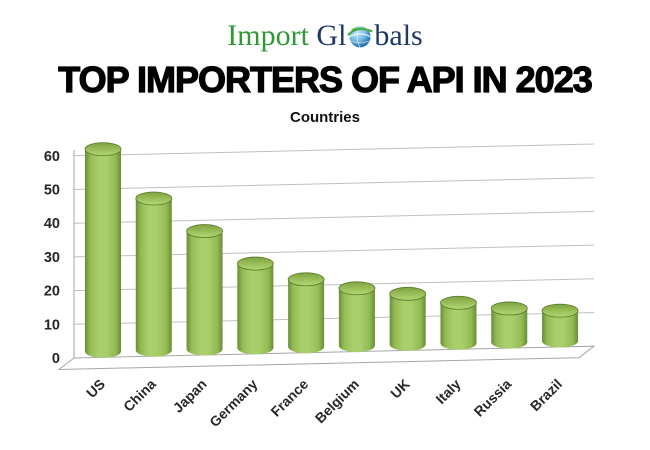  I want to click on bar-belgium, so click(357, 317).